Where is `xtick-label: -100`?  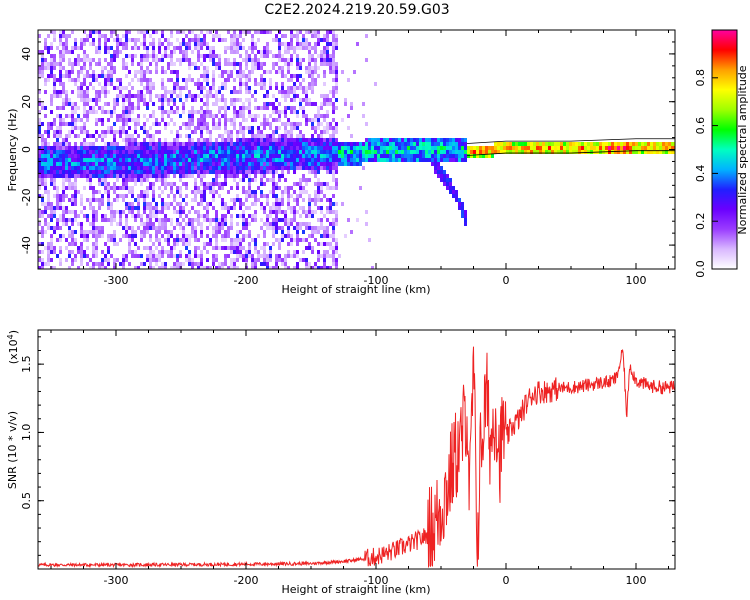
xtick-label: -100 is located at coordinates (376, 280).